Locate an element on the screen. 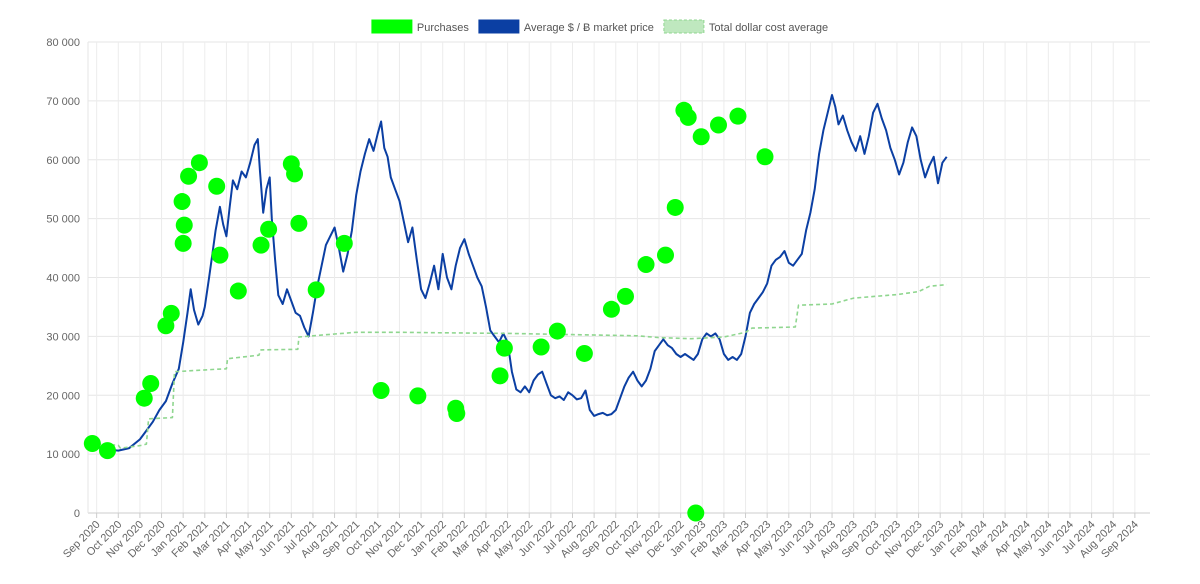  legend-swatch-purchases is located at coordinates (392, 26).